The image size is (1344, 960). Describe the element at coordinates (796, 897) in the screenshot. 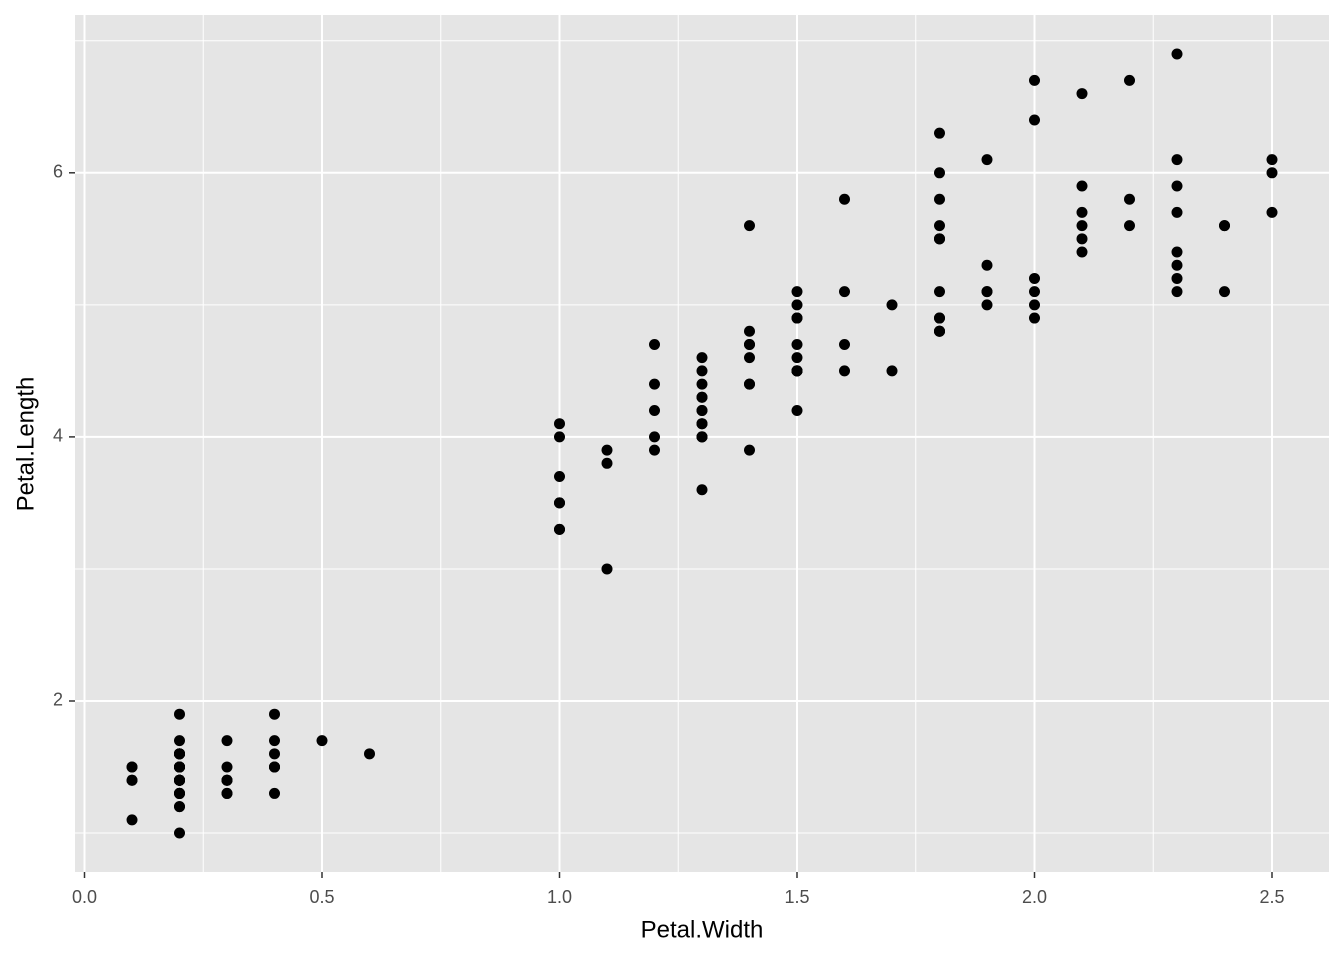

I see `x-tick-label: 1.5` at that location.